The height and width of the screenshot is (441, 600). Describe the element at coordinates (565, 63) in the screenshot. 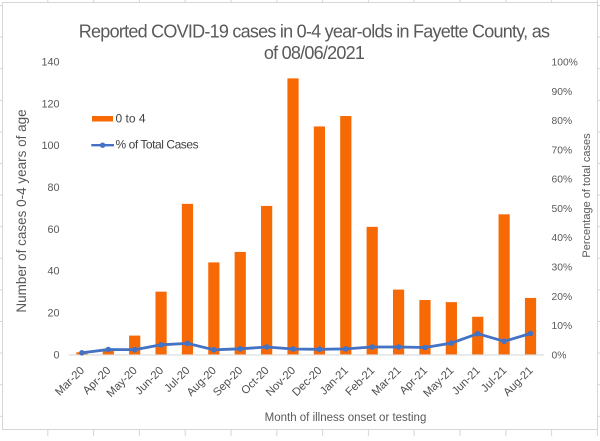

I see `svg-text: 100%` at that location.